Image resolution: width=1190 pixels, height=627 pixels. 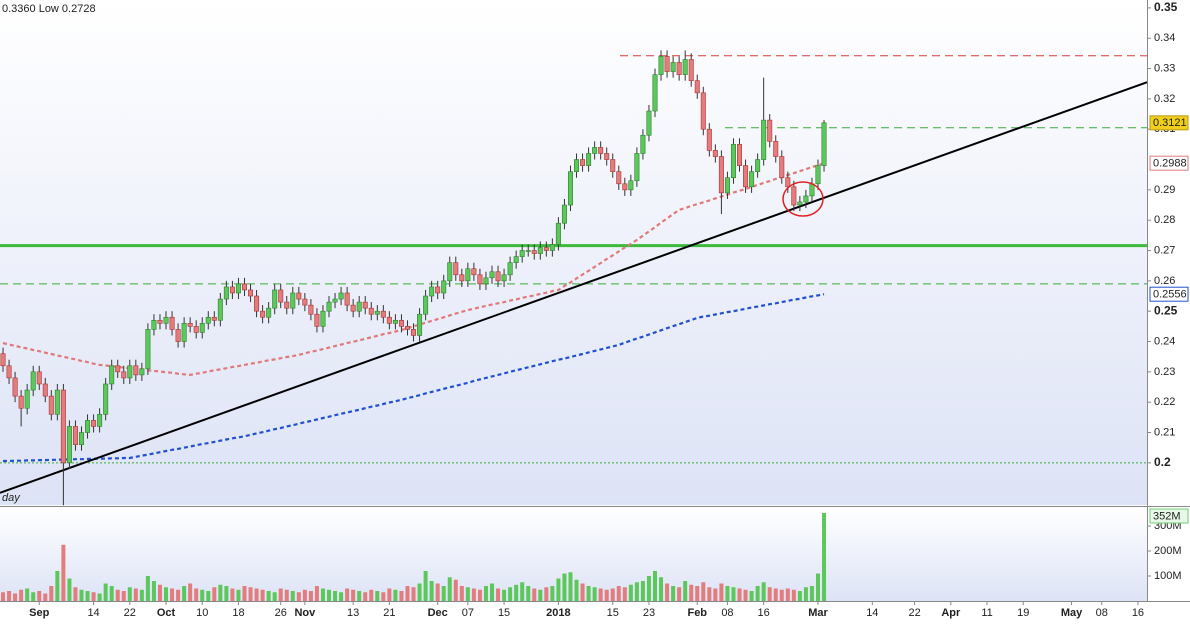 I want to click on volume-panel, so click(x=573, y=554).